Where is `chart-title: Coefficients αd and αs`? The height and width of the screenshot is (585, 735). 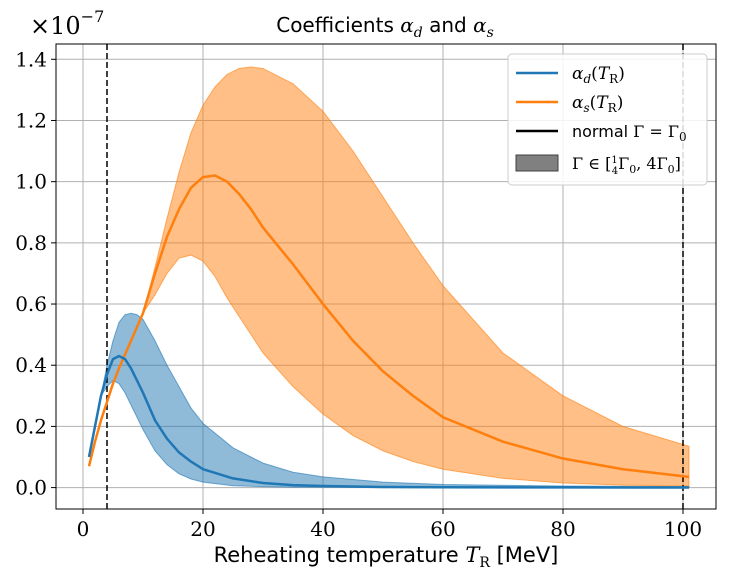
chart-title: Coefficients αd and αs is located at coordinates (385, 27).